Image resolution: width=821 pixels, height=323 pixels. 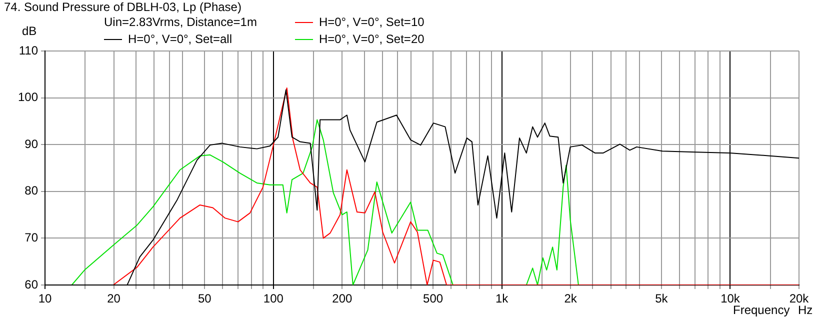 I want to click on chart-subtitle: Uin=2.83Vrms, Distance=1m, so click(x=180, y=23).